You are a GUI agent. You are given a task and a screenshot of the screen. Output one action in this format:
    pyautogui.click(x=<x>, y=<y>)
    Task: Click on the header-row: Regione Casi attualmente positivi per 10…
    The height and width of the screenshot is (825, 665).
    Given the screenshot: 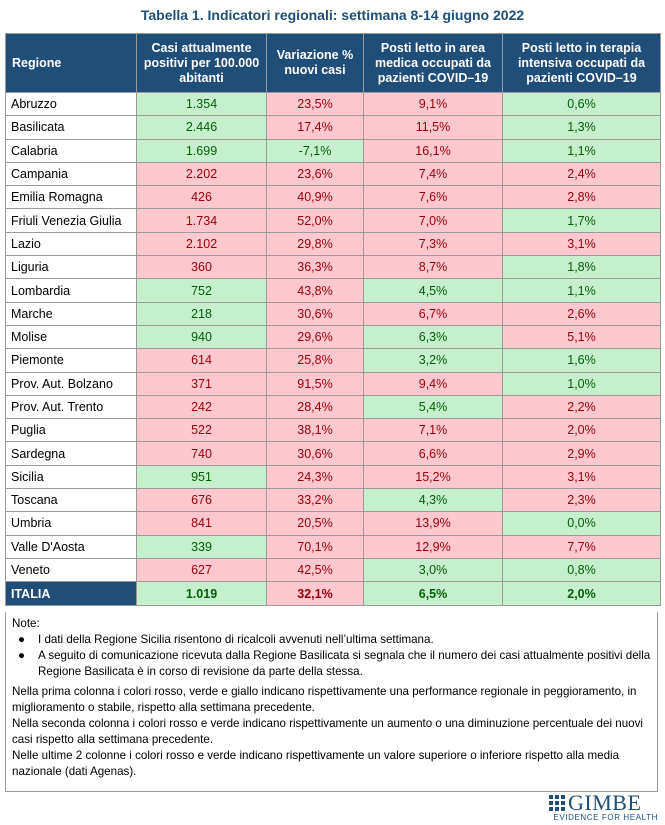 What is the action you would take?
    pyautogui.click(x=333, y=63)
    